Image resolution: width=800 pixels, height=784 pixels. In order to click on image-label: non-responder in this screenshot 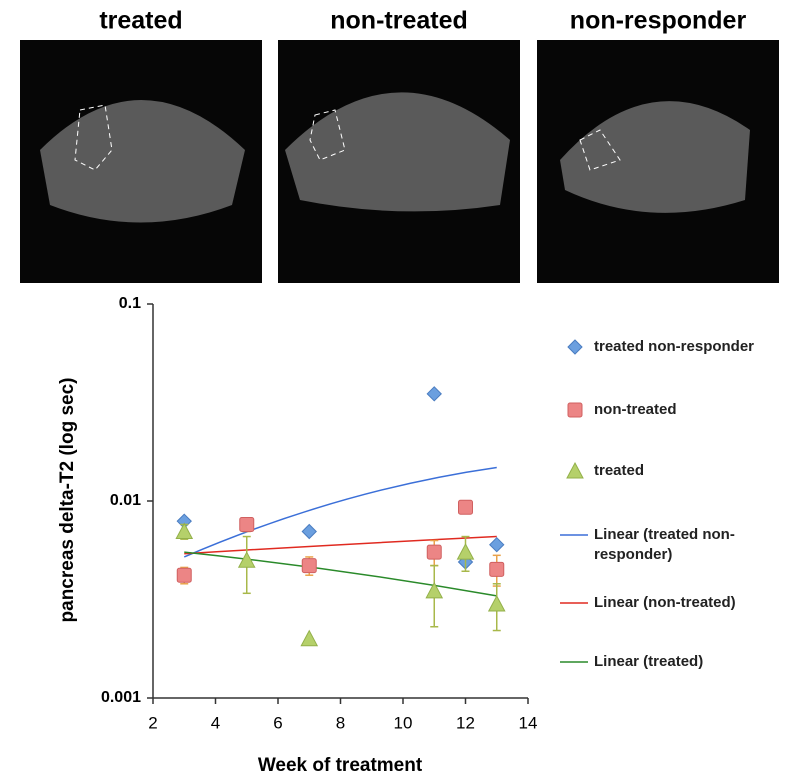, I will do `click(658, 21)`.